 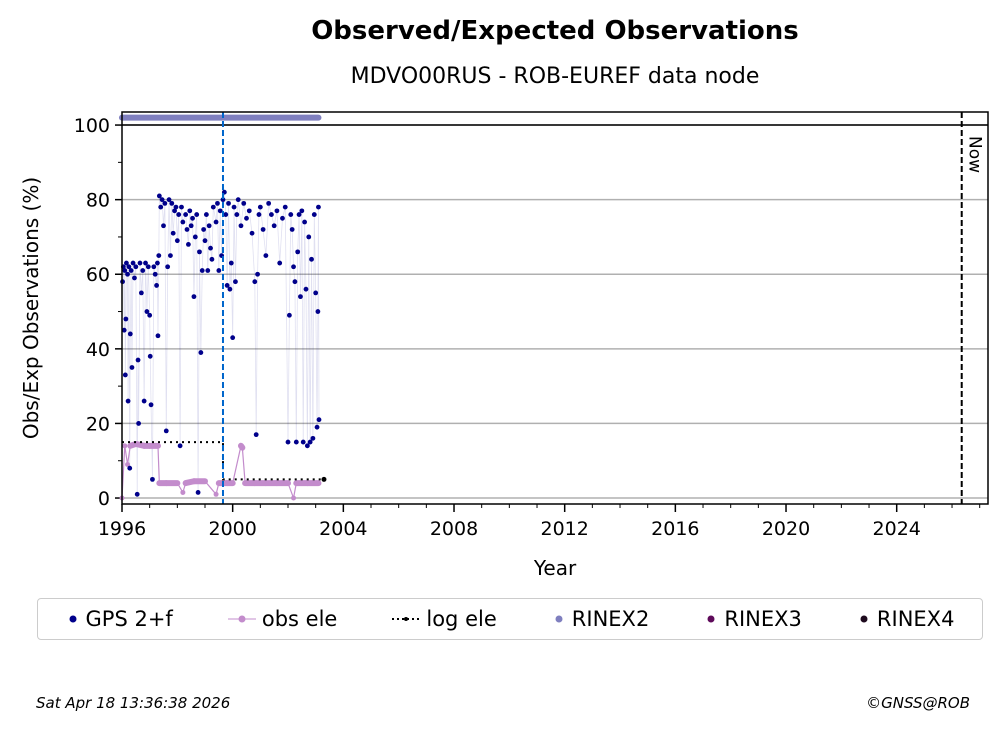 What do you see at coordinates (299, 619) in the screenshot?
I see `legend-label: obs ele` at bounding box center [299, 619].